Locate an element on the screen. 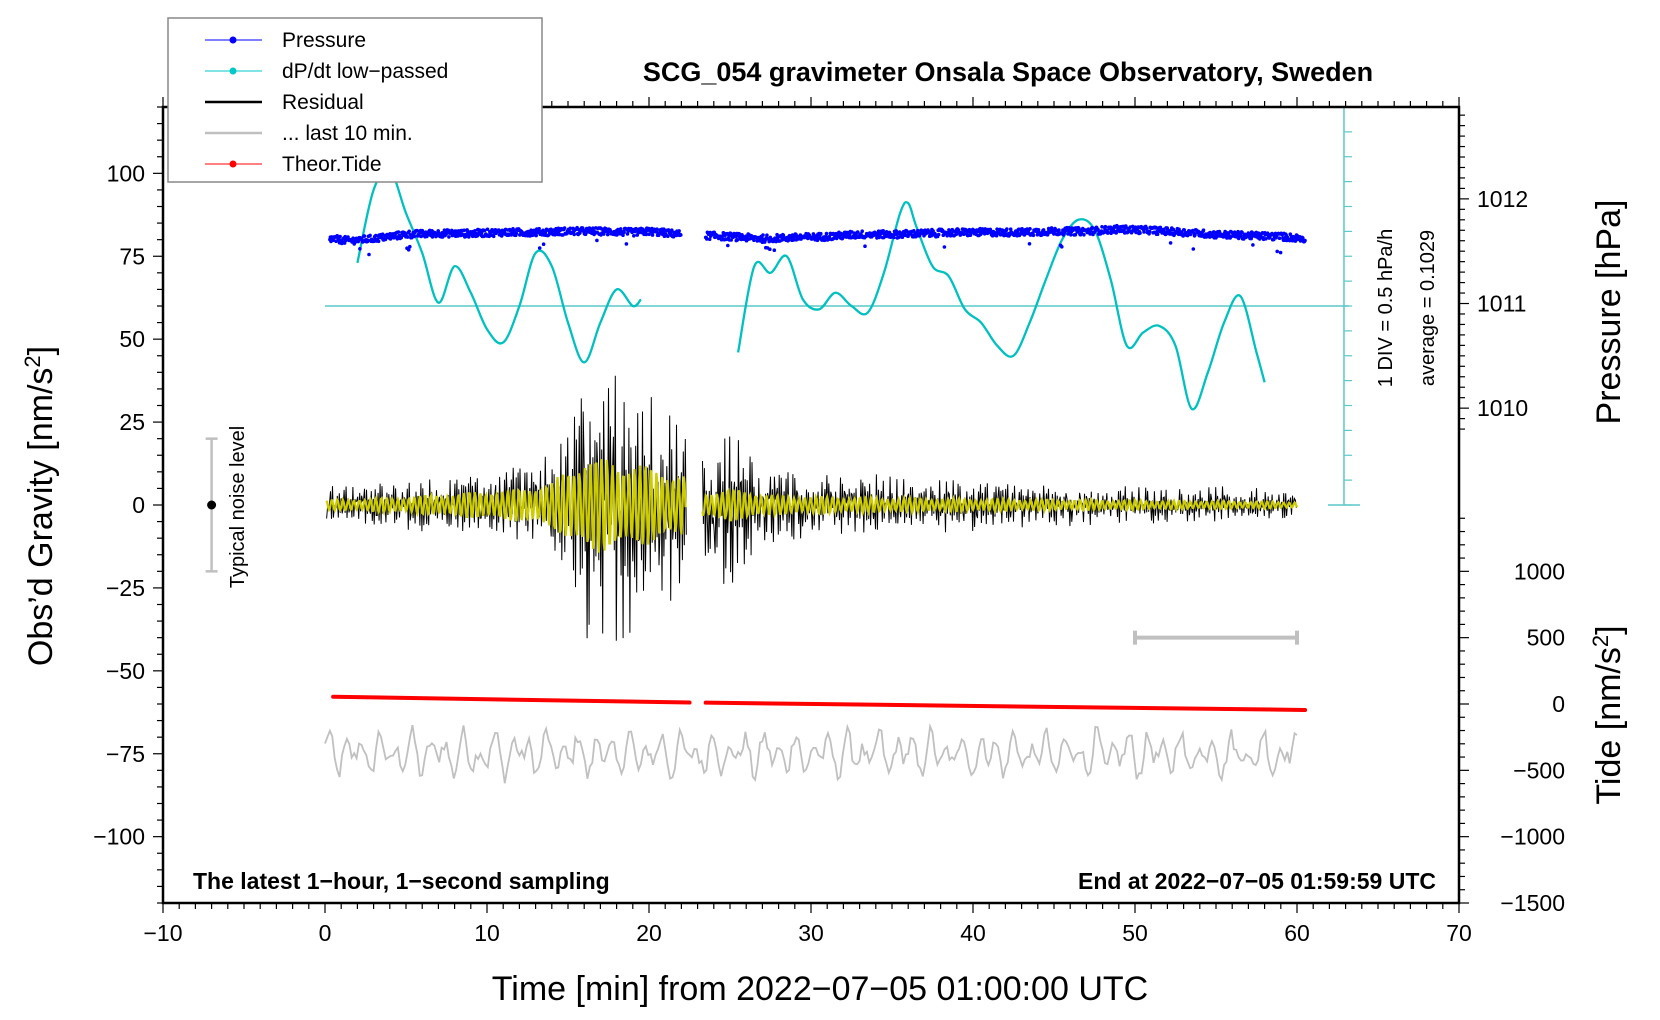 The image size is (1660, 1020). legend-label: Theor.Tide is located at coordinates (332, 164).